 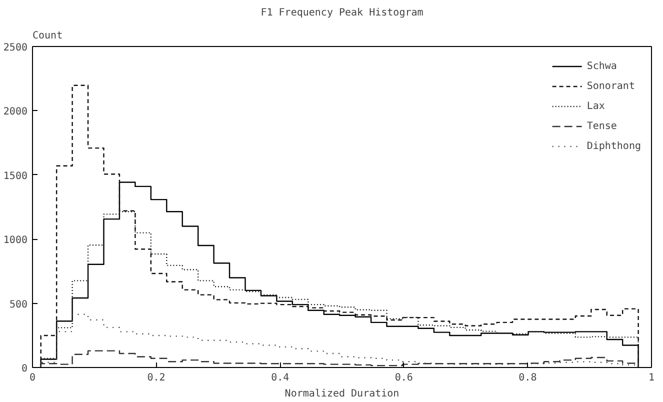 I want to click on y-axis-title: Count, so click(x=47, y=36).